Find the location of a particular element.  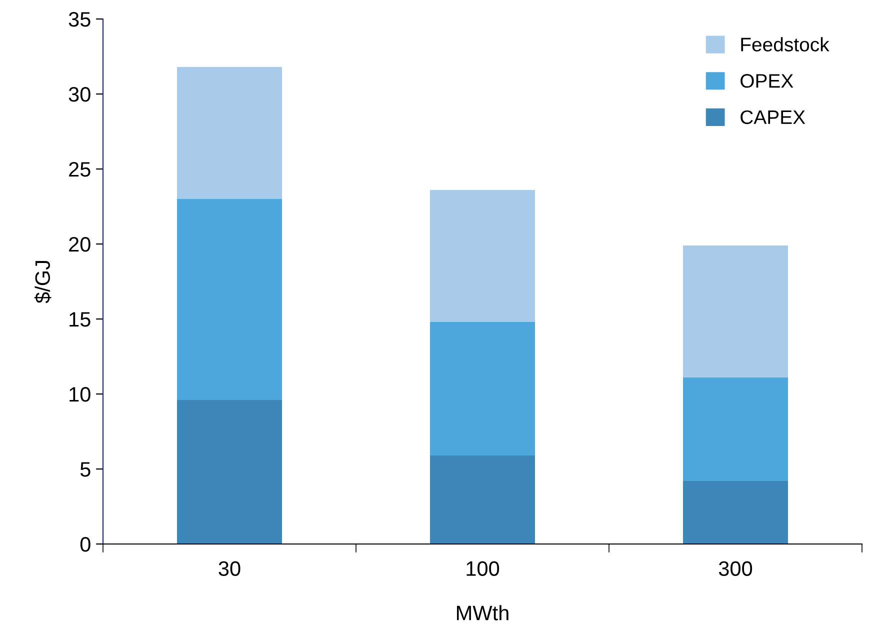

y-tick-label: 0 is located at coordinates (85, 544).